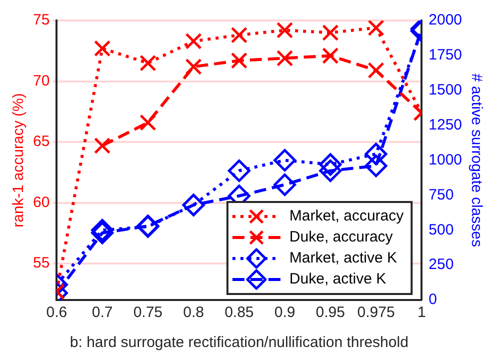 The height and width of the screenshot is (362, 499). What do you see at coordinates (239, 313) in the screenshot?
I see `x-tick-label: 0.85` at bounding box center [239, 313].